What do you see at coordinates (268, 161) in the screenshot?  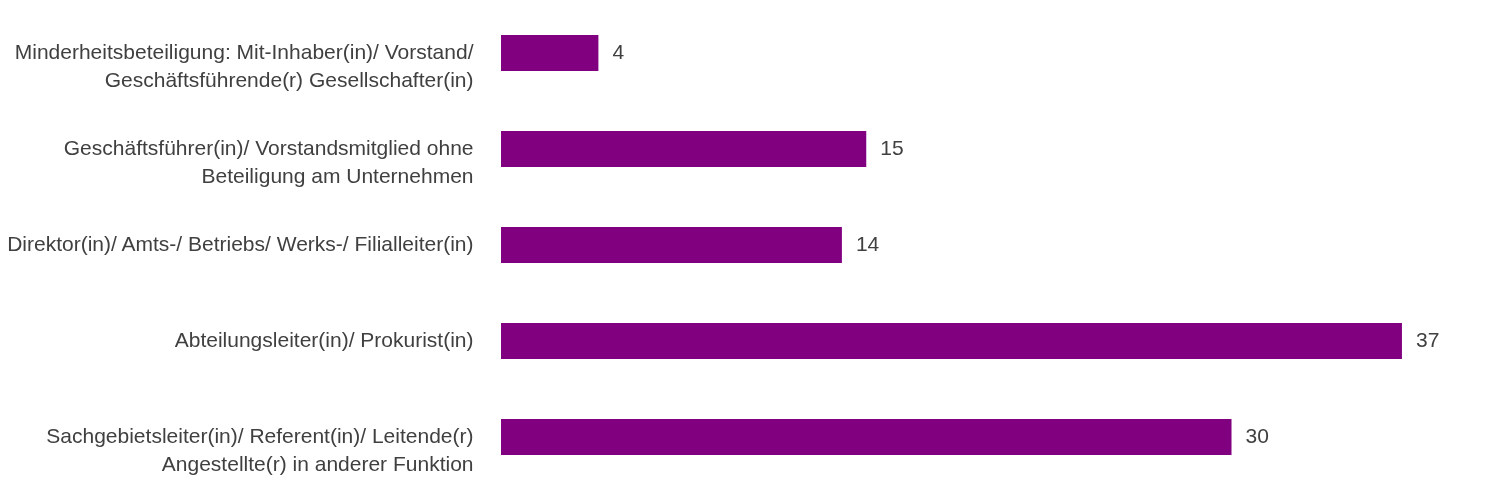 I see `y-tick-label: Geschäftsführer(in)/ Vorstandsmitglied ohne Beteiligung am Unternehmen` at bounding box center [268, 161].